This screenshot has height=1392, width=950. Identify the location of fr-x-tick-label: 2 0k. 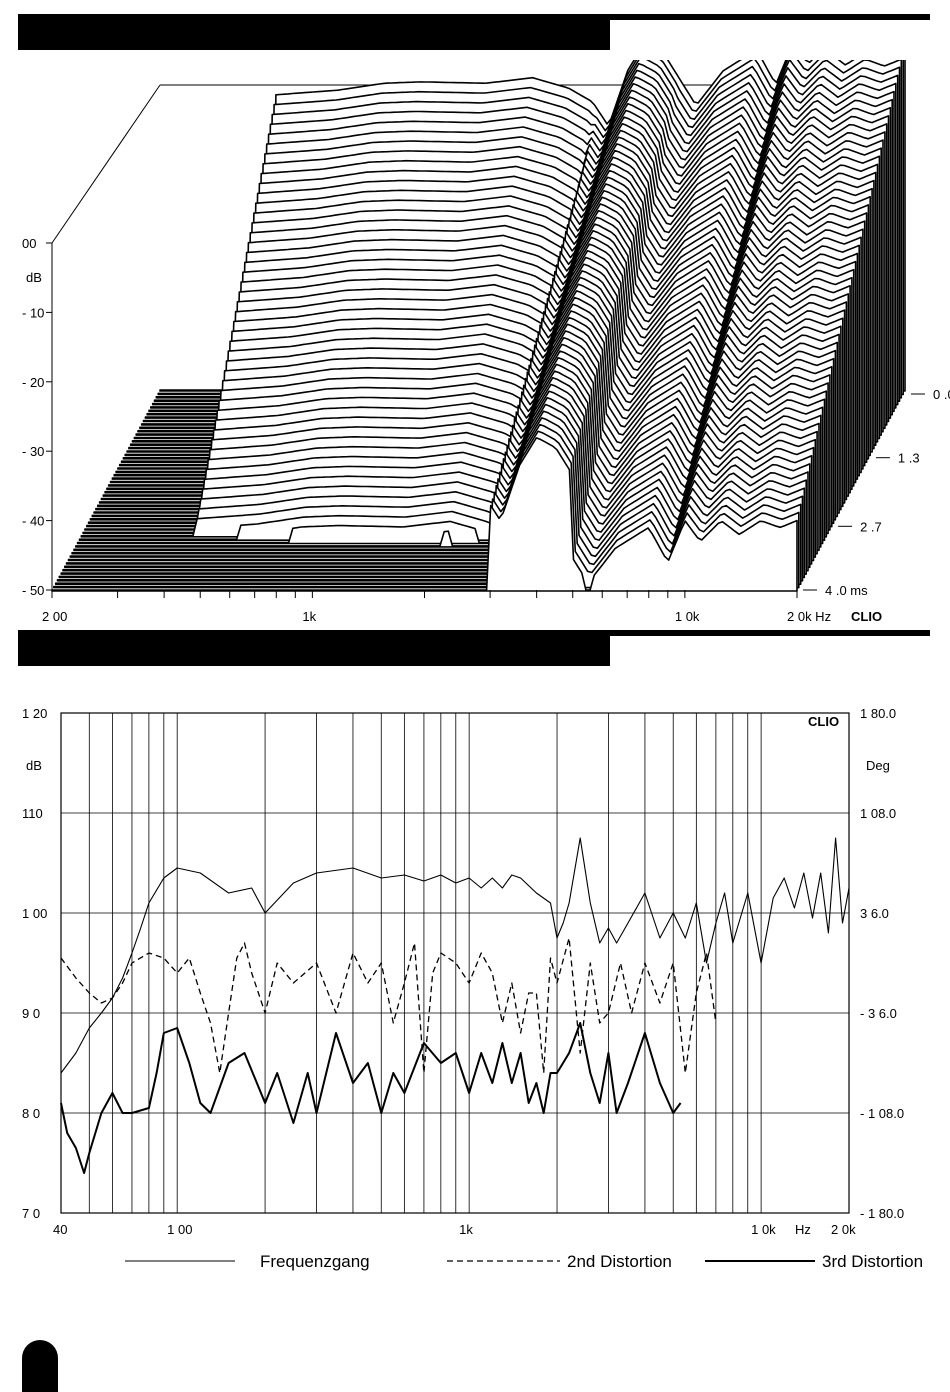
(843, 1229).